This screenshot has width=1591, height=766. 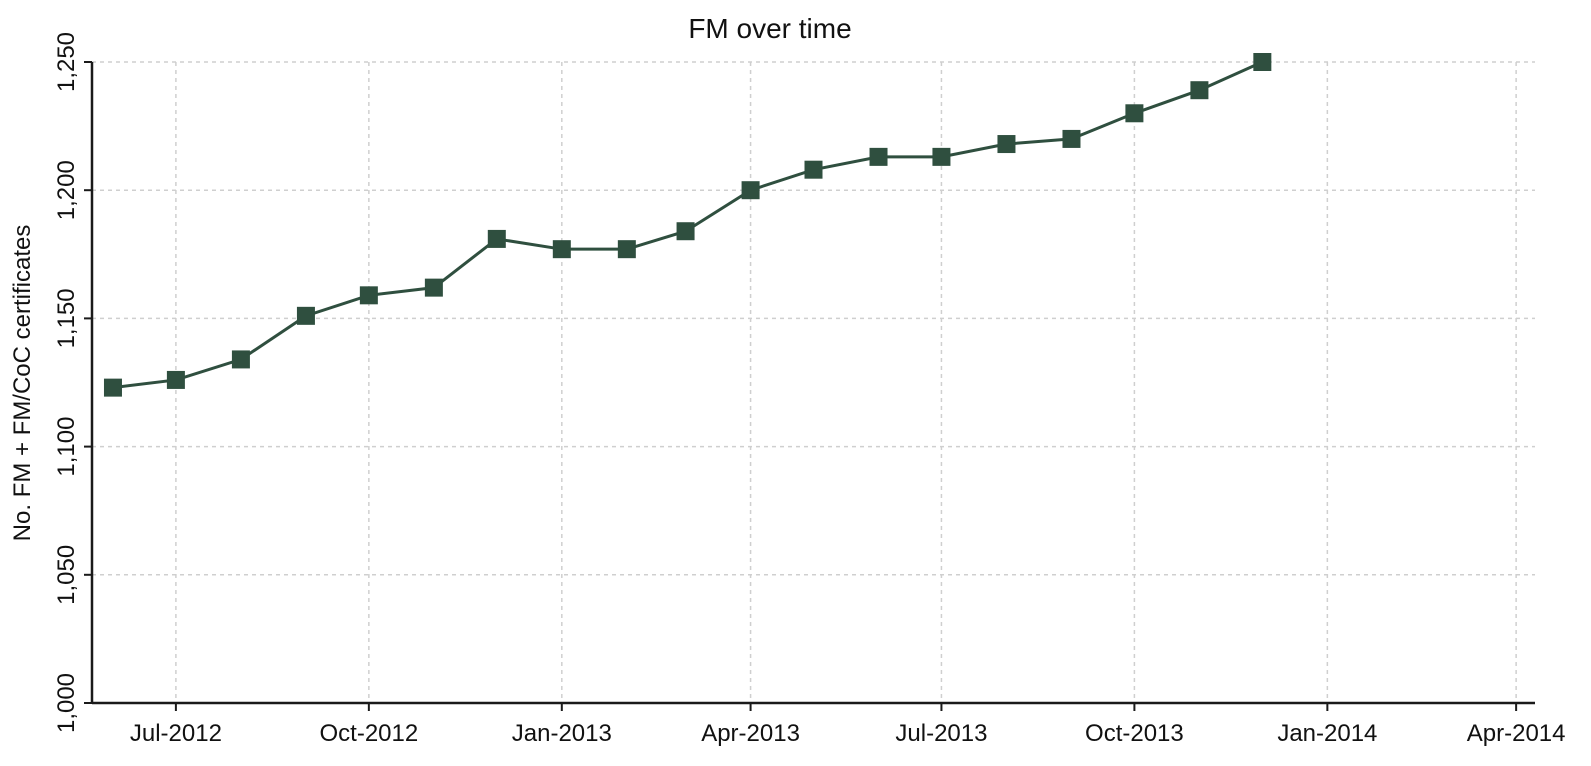 I want to click on y-tick-label: 1,200, so click(x=66, y=190).